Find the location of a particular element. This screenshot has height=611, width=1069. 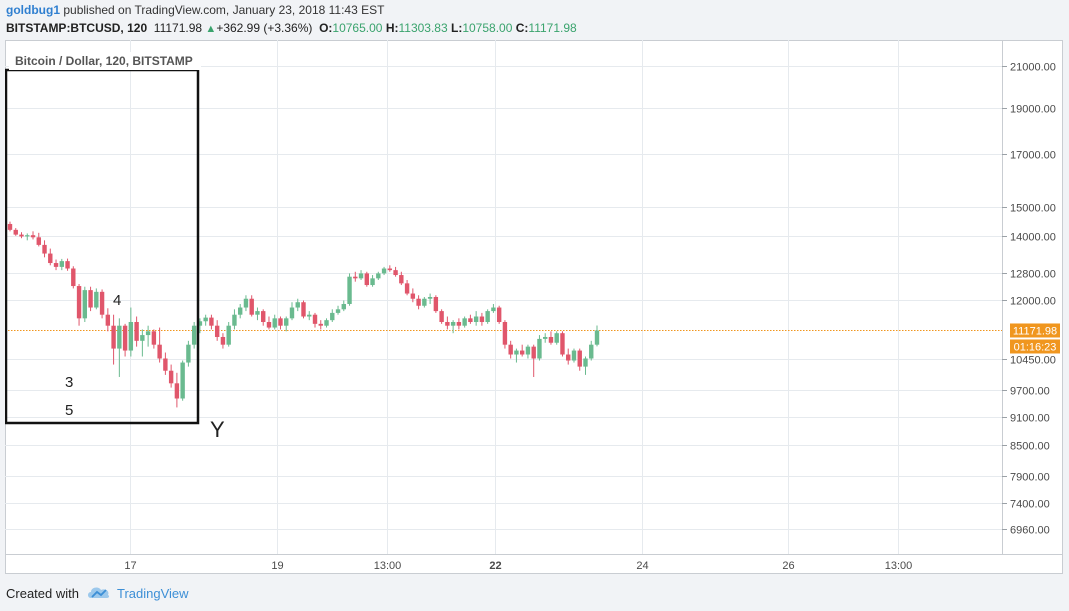

author-name: goldbug1 is located at coordinates (33, 10).